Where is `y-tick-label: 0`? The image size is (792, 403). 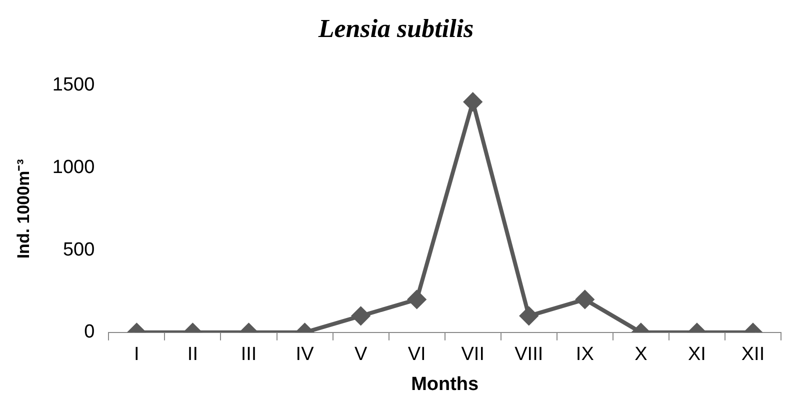
y-tick-label: 0 is located at coordinates (89, 332).